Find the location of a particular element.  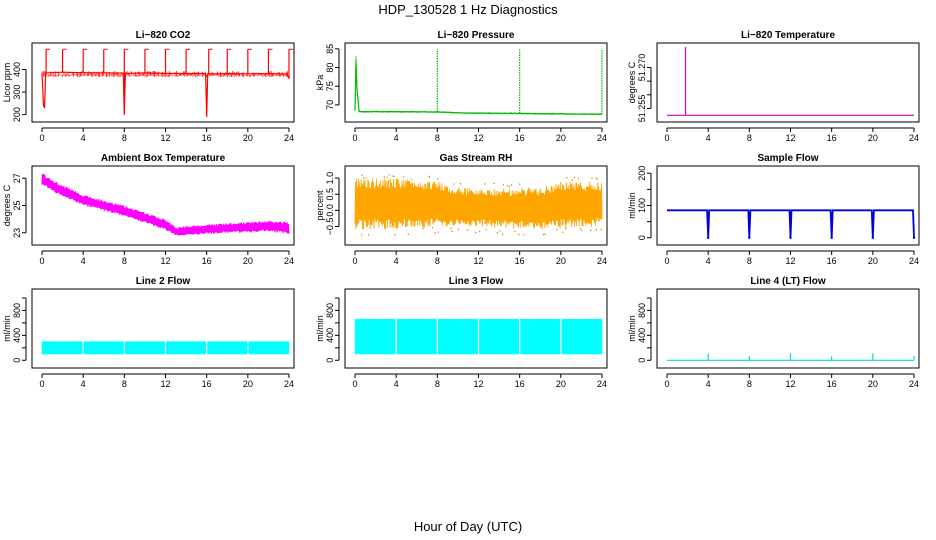

y-axis: 200 300 400 is located at coordinates (19, 92).